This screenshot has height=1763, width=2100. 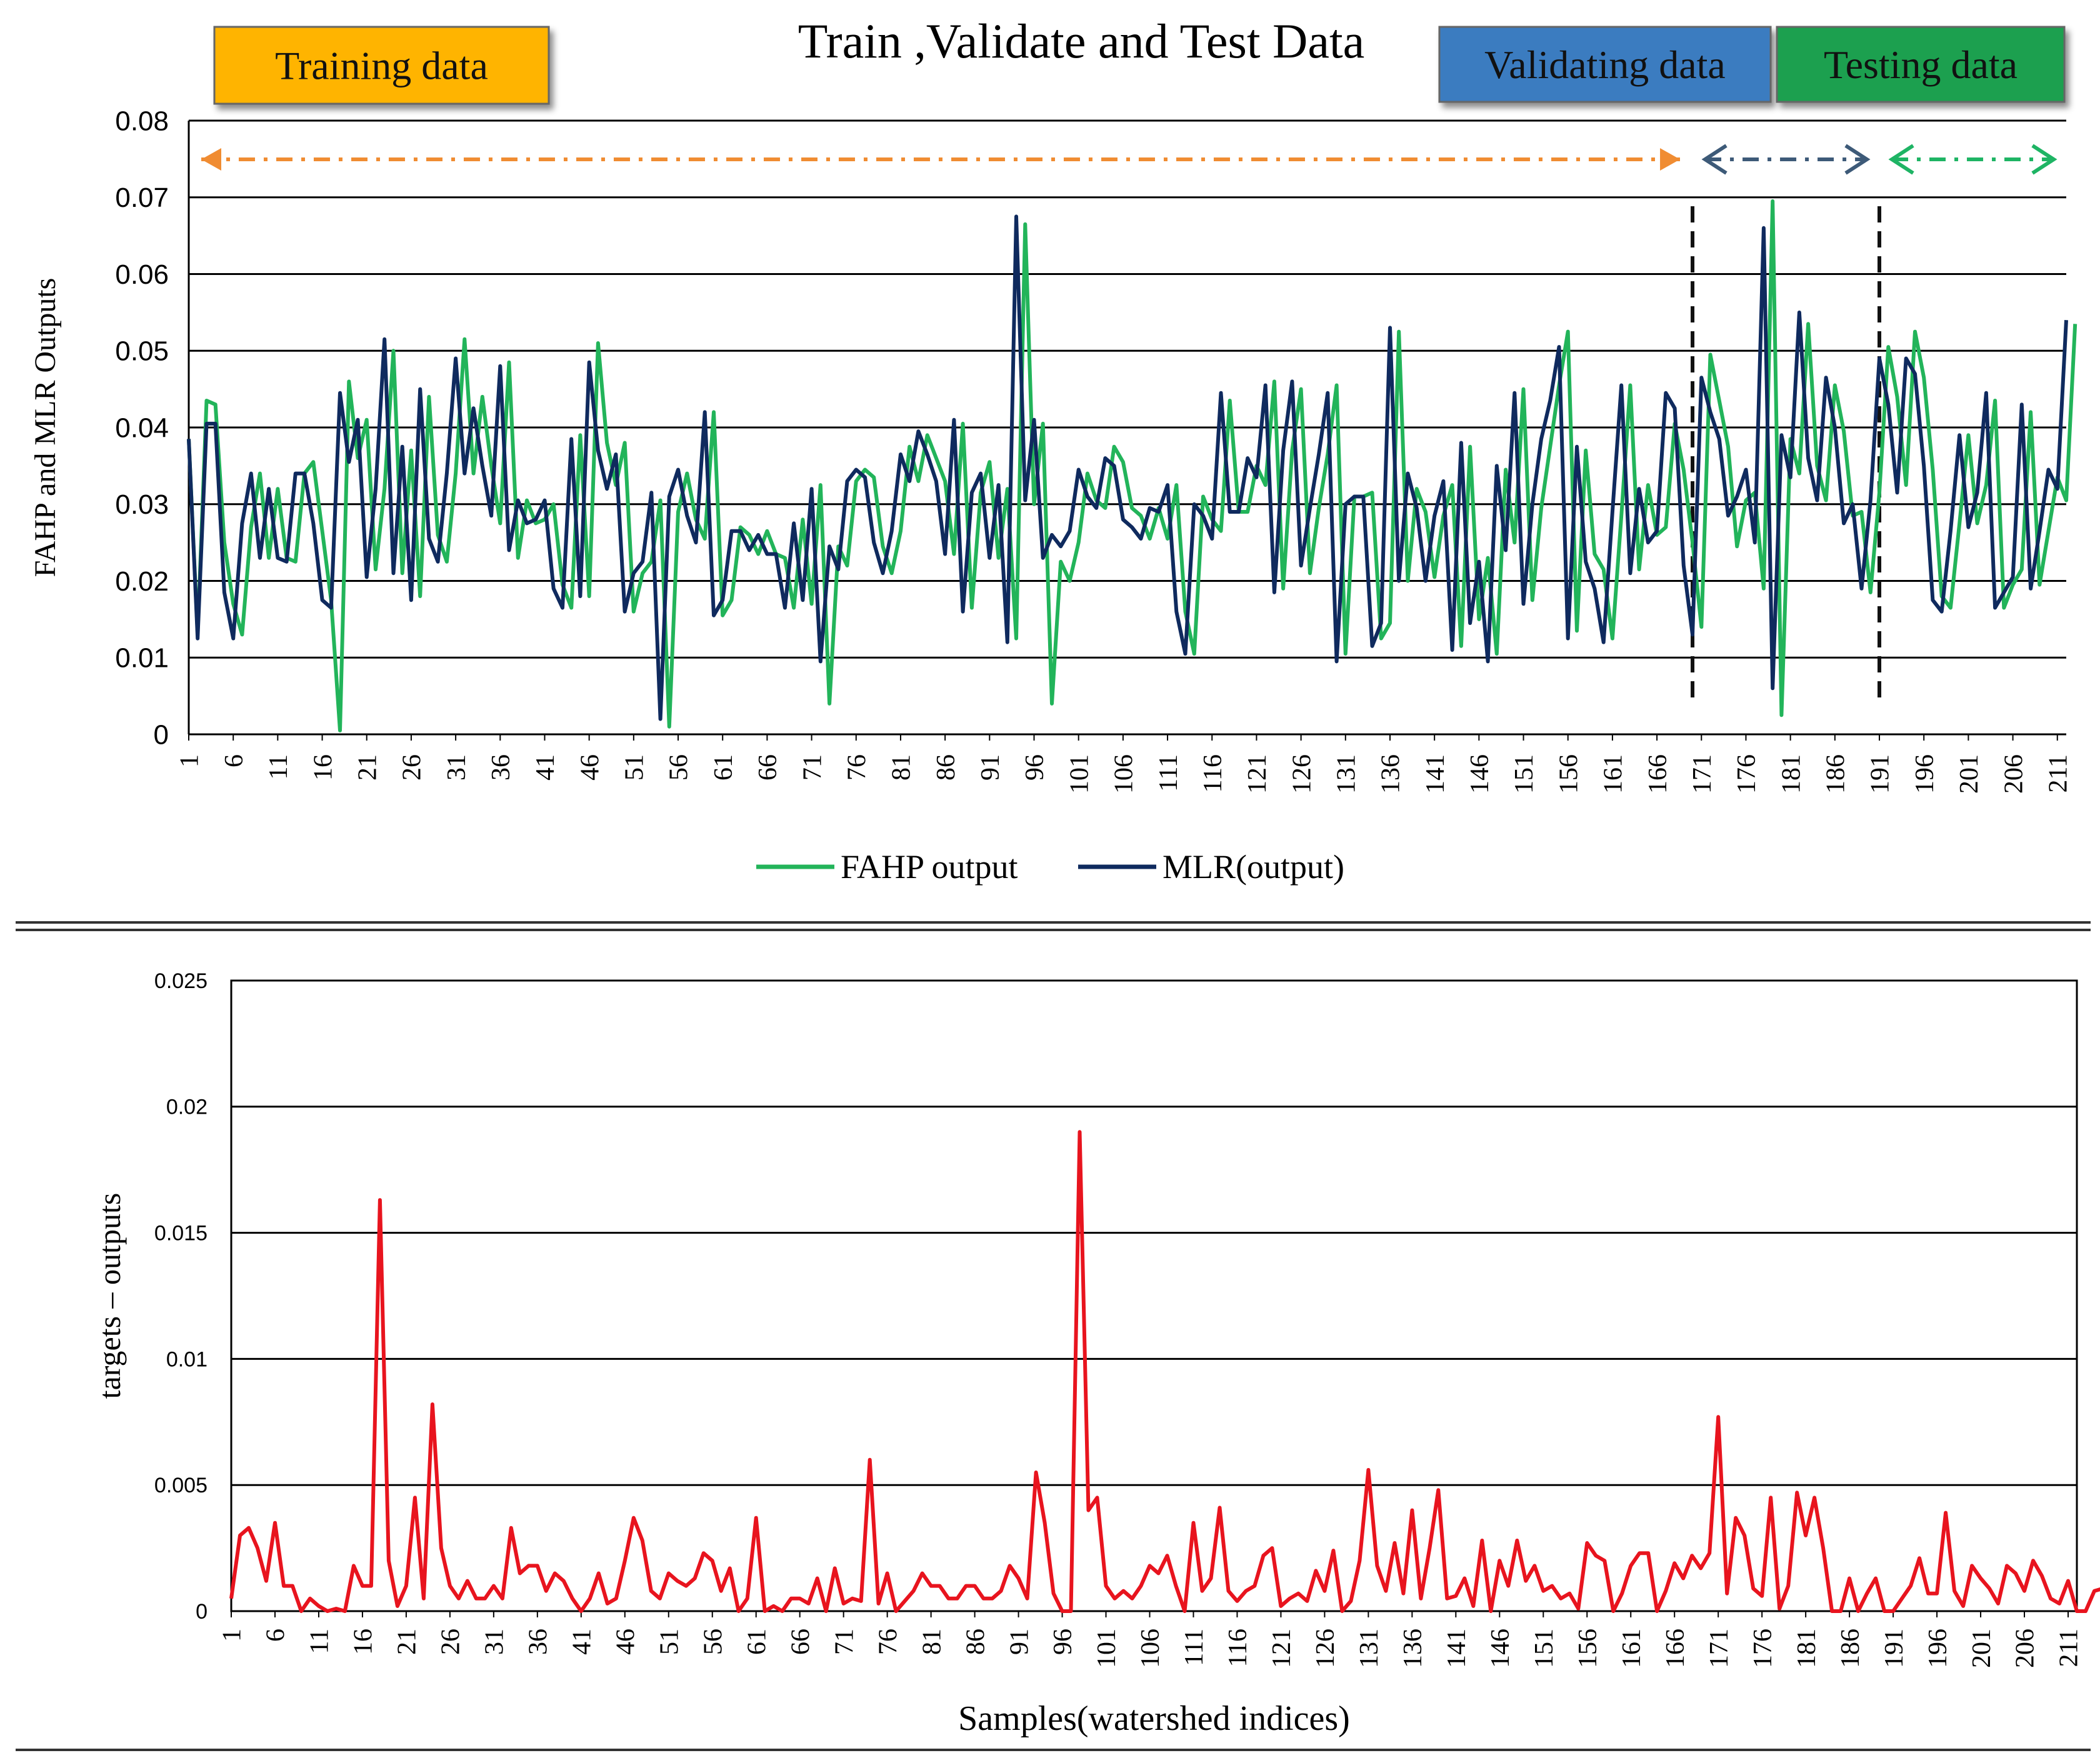 I want to click on chart-title: Train ,Validate and Test Data, so click(x=1081, y=41).